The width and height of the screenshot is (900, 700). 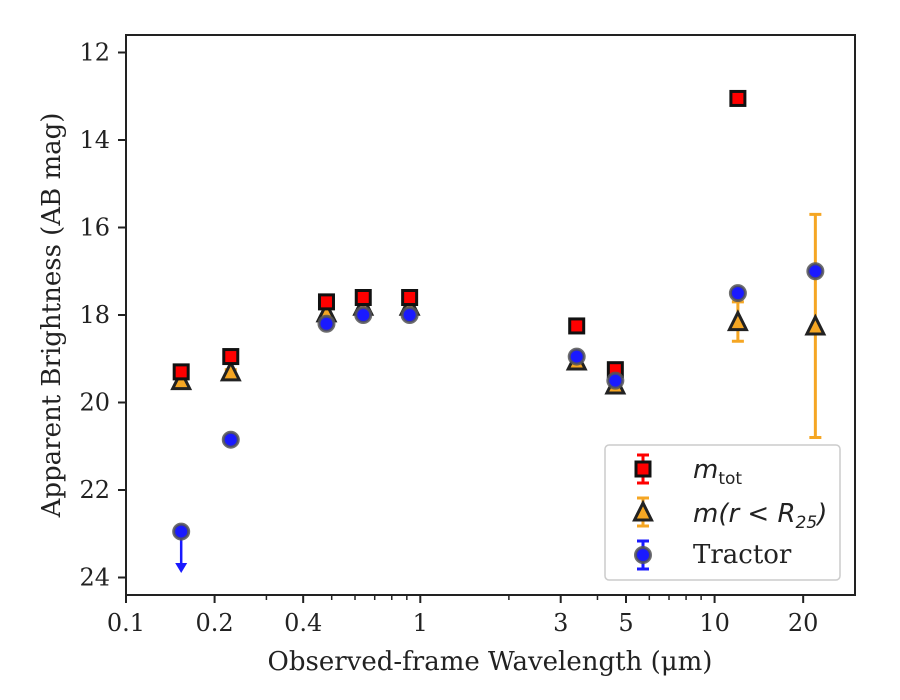 I want to click on y-axis-title: Apparent Brightness (AB mag), so click(x=52, y=316).